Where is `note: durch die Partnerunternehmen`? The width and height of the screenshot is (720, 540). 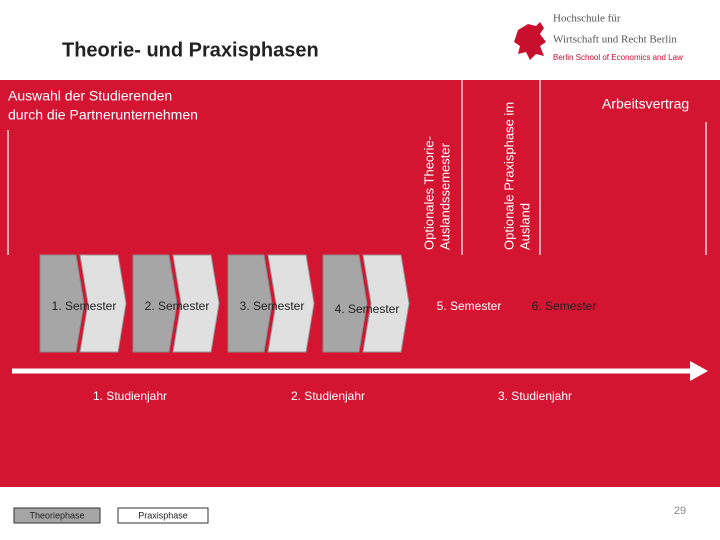
note: durch die Partnerunternehmen is located at coordinates (103, 115).